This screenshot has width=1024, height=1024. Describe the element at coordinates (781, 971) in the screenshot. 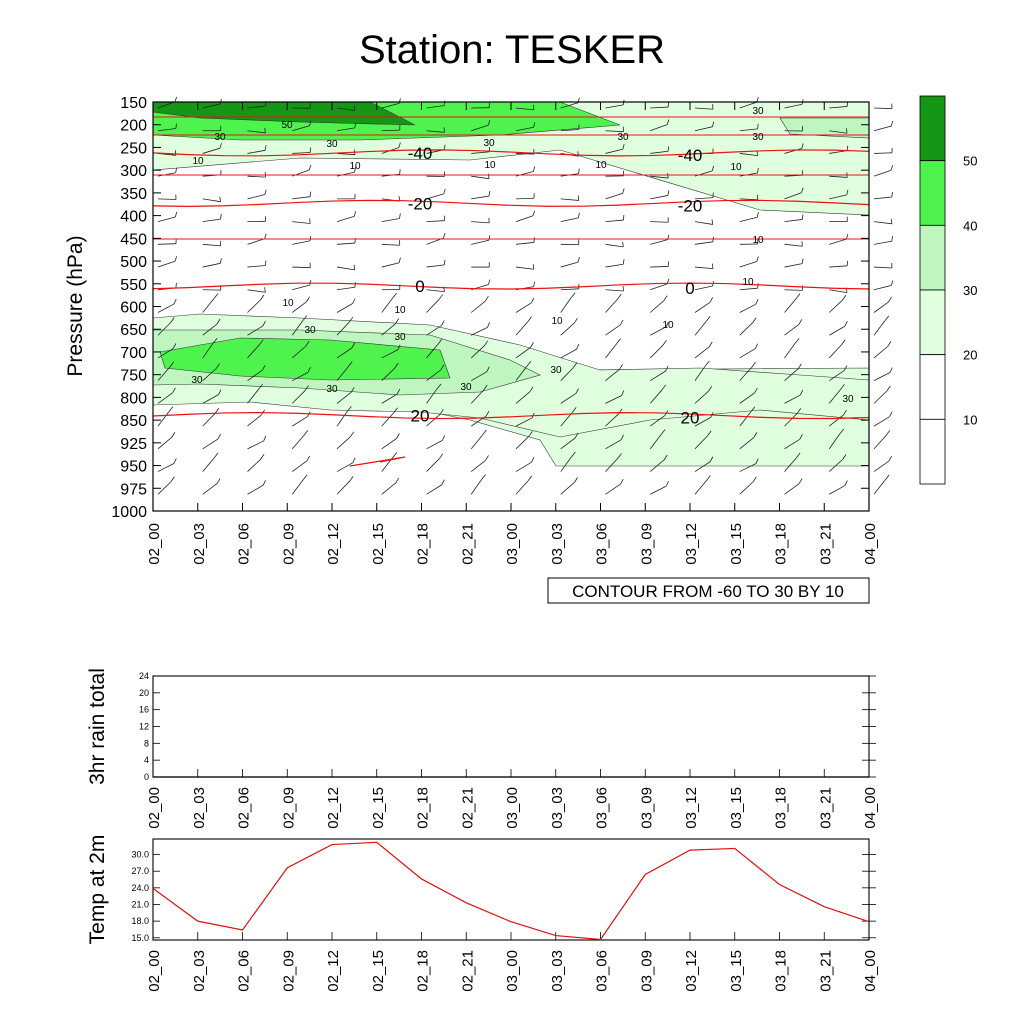

I see `temp-panel-x-tick-label: 03_18` at that location.